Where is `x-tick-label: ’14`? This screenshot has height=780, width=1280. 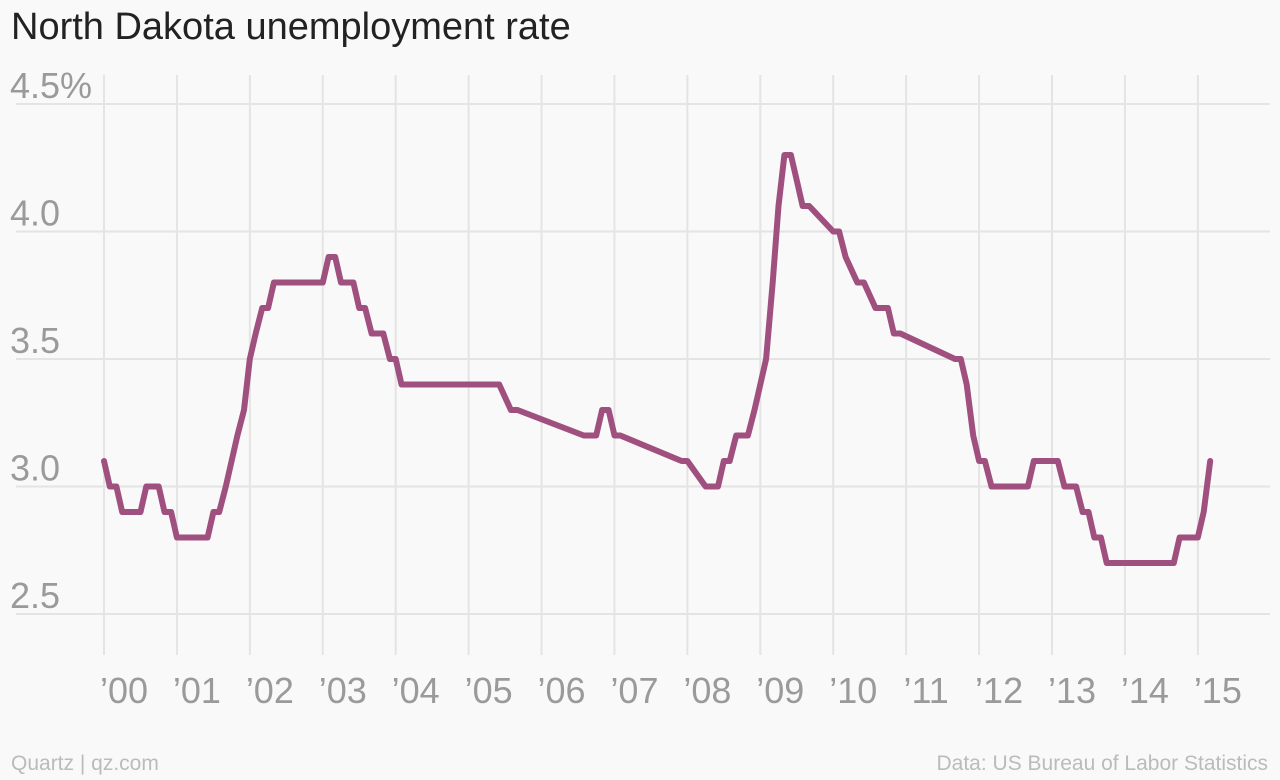
x-tick-label: ’14 is located at coordinates (1145, 690).